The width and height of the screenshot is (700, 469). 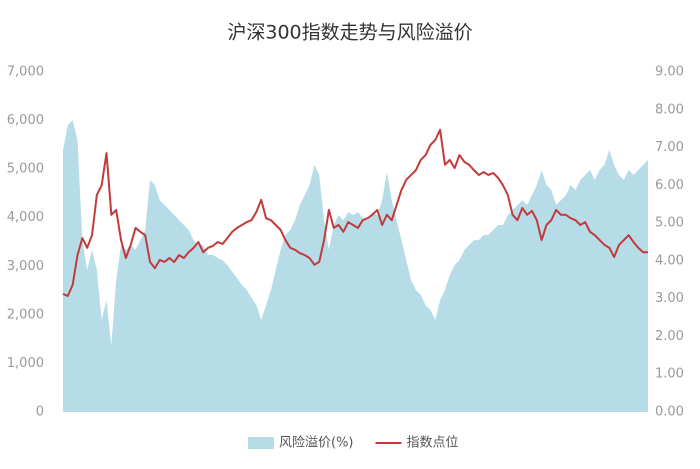 I want to click on y2-tick-label: 0.00, so click(x=669, y=412).